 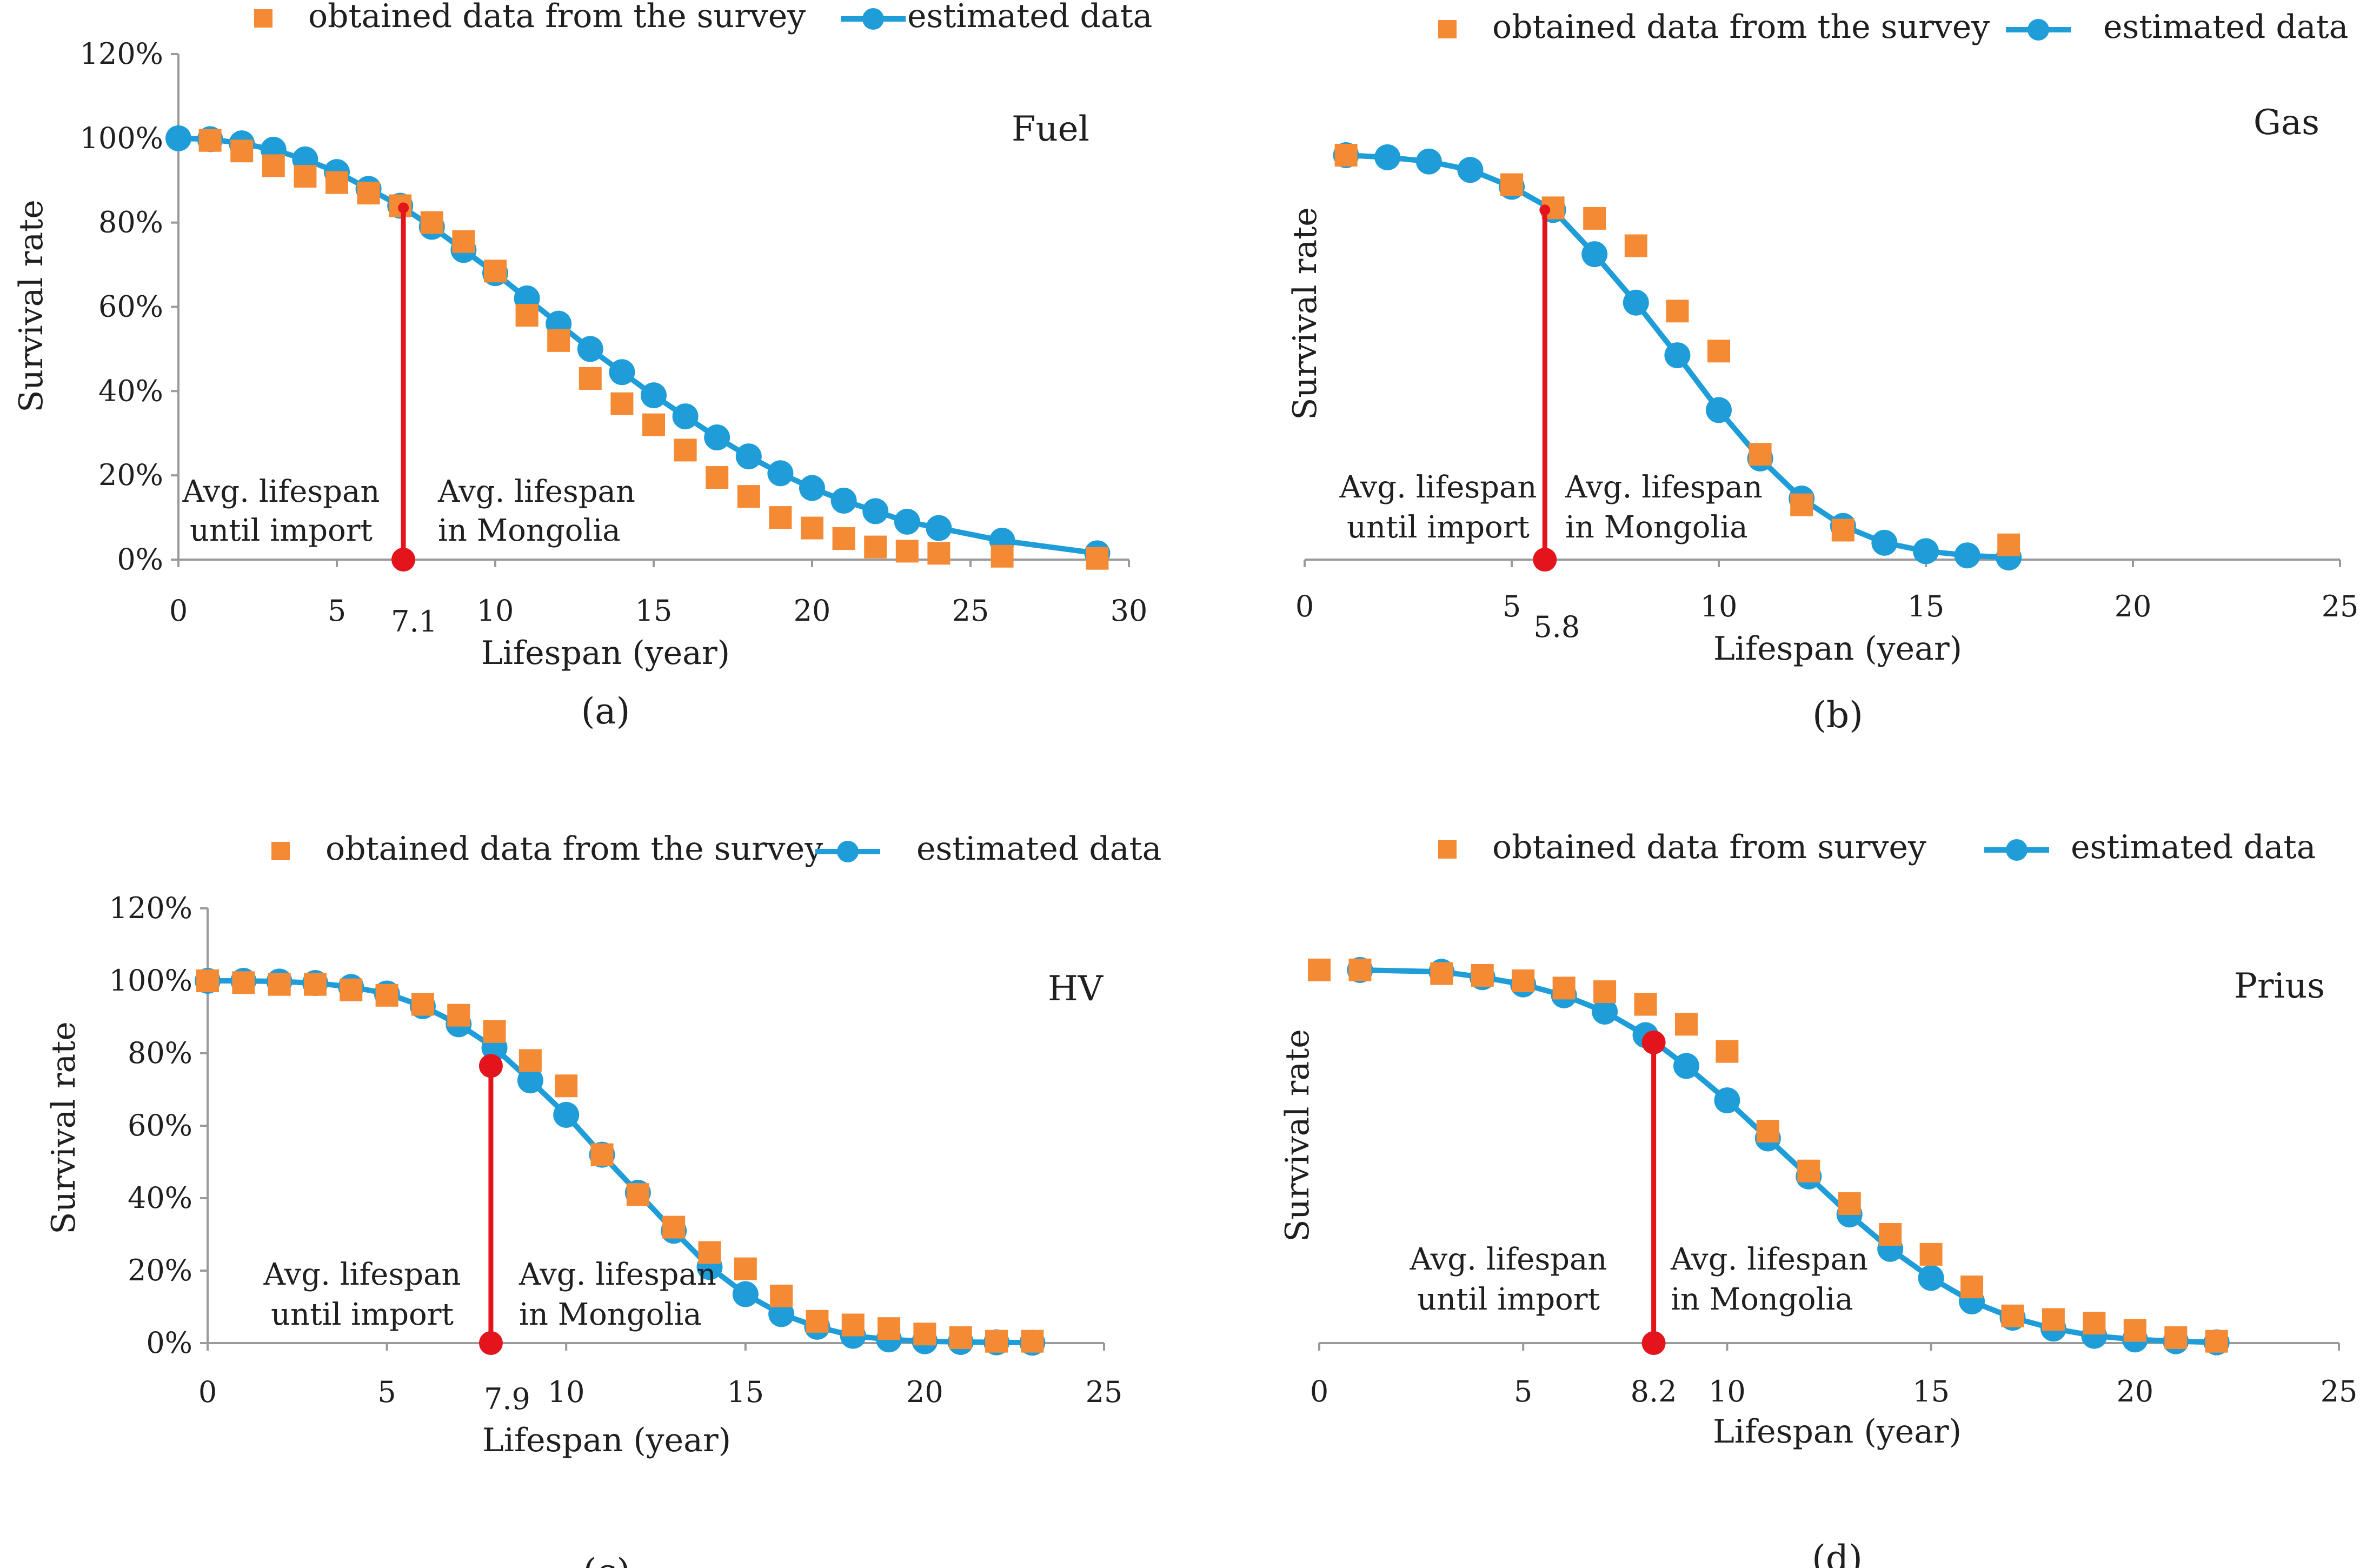 What do you see at coordinates (140, 559) in the screenshot?
I see `y-tick-label: 0%` at bounding box center [140, 559].